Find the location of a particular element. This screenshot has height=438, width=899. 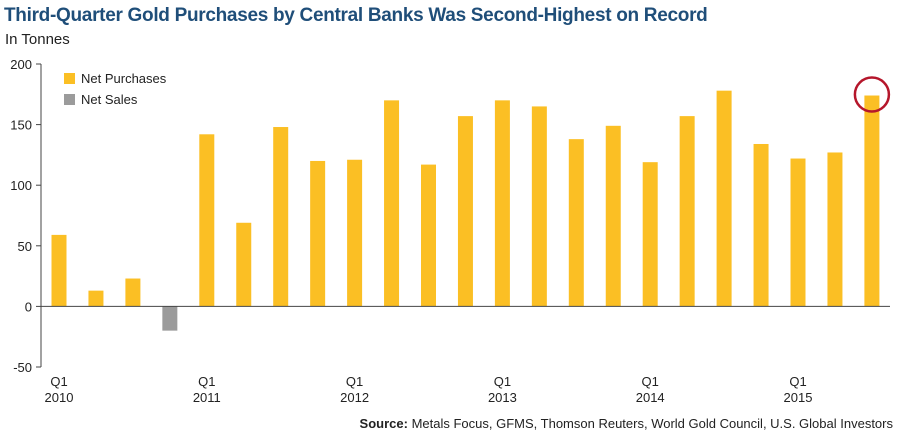

x-tick-label-year: 2014 is located at coordinates (650, 397).